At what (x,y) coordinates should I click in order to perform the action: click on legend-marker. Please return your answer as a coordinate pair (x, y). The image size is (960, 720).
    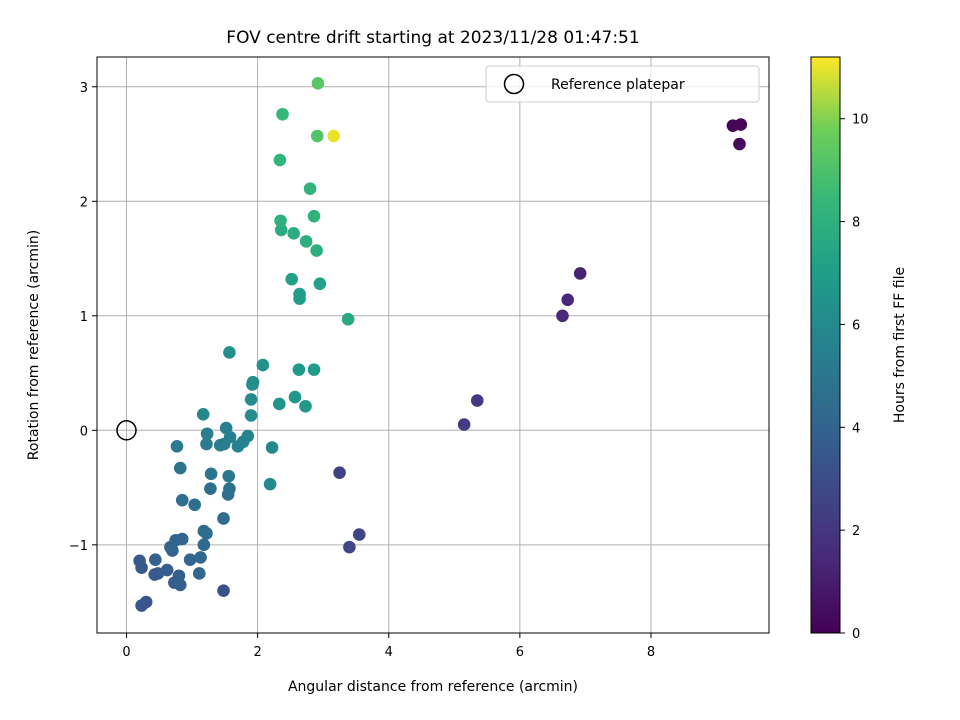
    Looking at the image, I should click on (514, 84).